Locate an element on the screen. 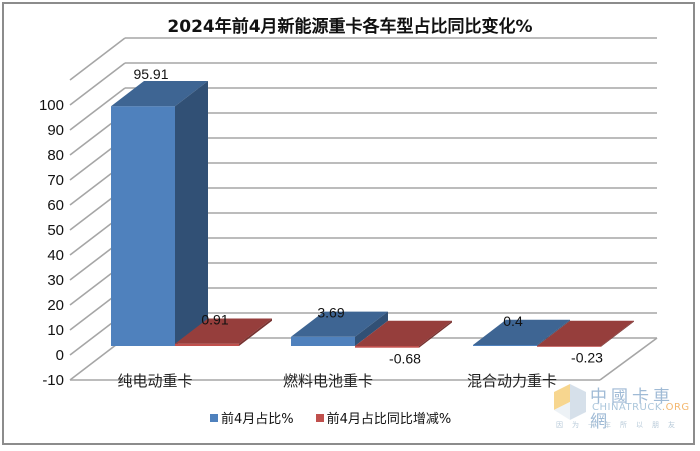  y-tick-label: 60 is located at coordinates (55, 205).